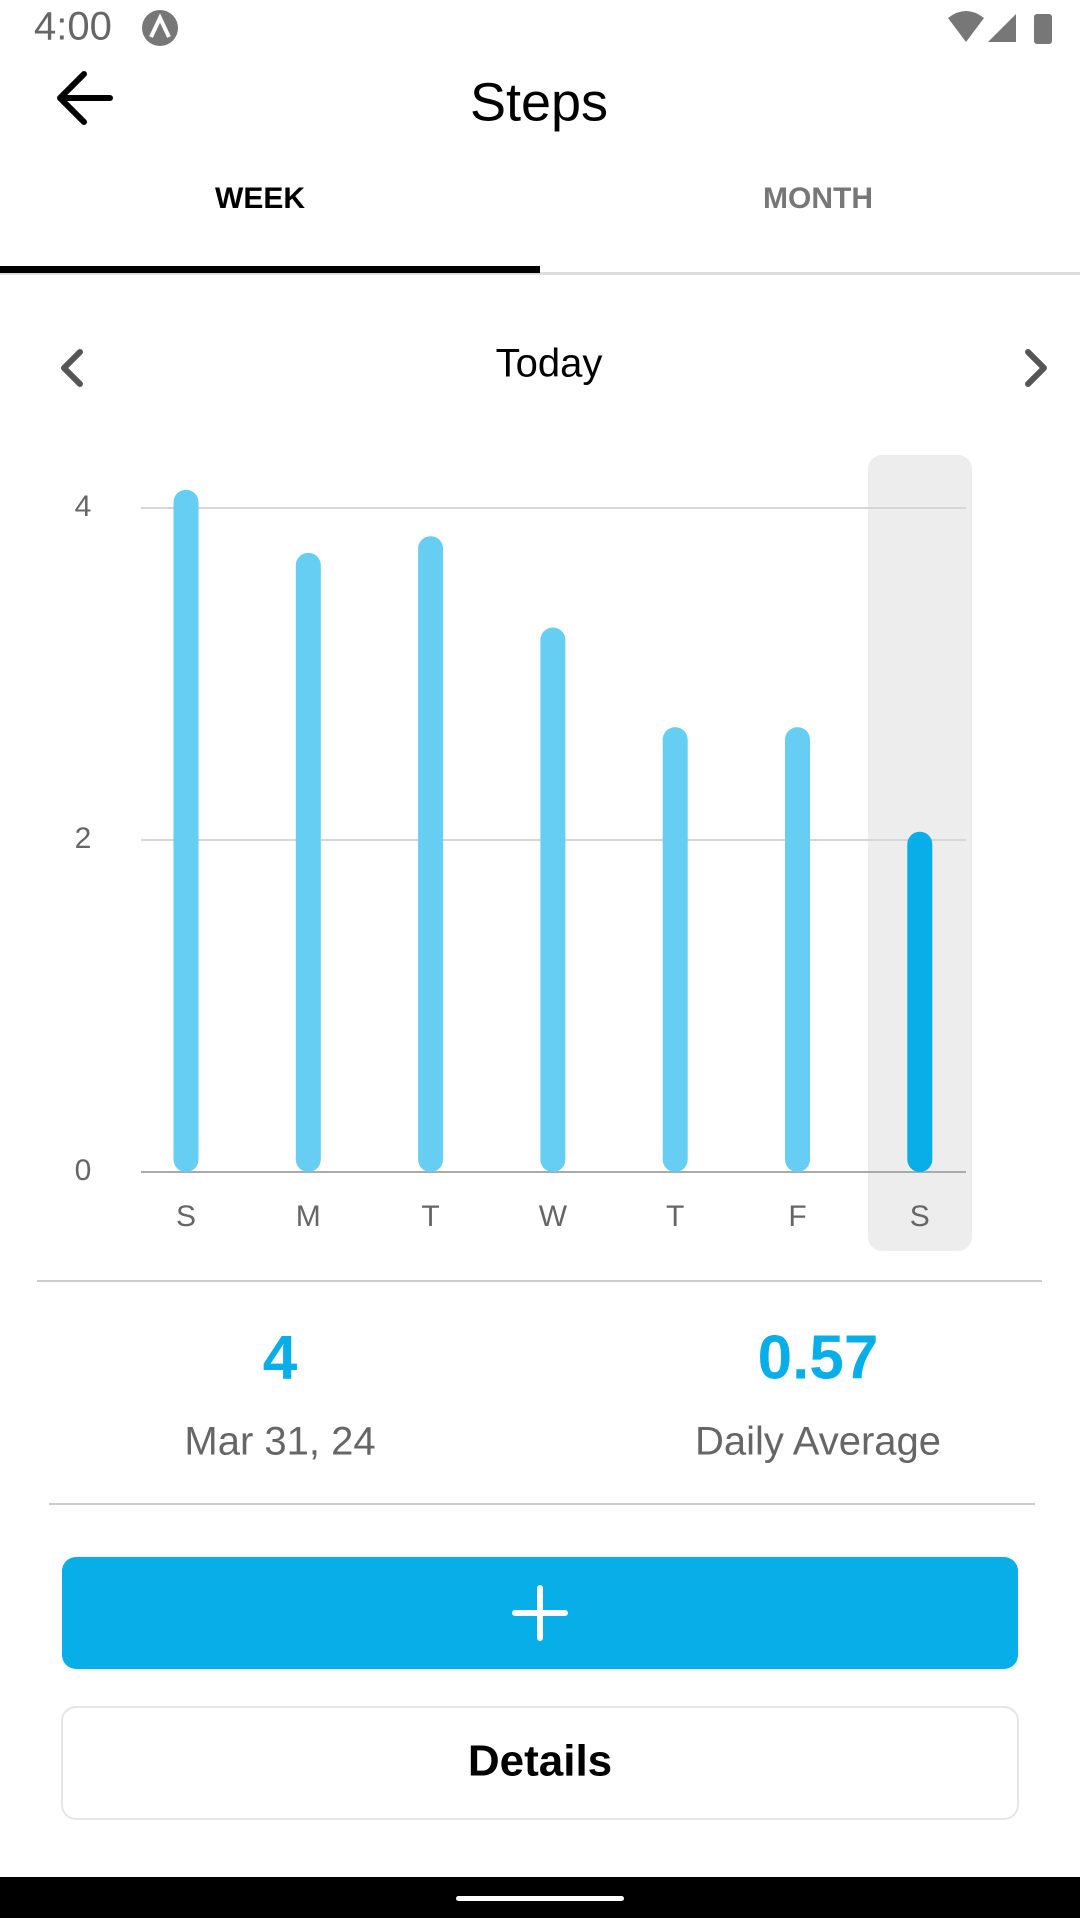 The height and width of the screenshot is (1918, 1080). Describe the element at coordinates (818, 198) in the screenshot. I see `tab-month: MONTH` at that location.